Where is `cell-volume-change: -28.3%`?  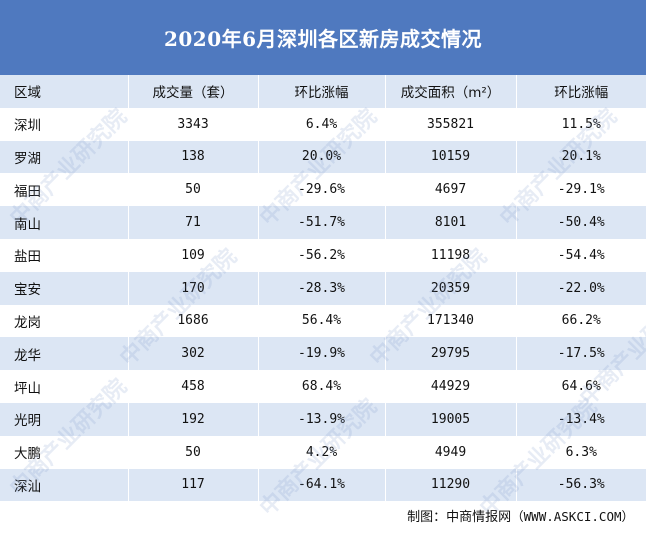 cell-volume-change: -28.3% is located at coordinates (322, 288).